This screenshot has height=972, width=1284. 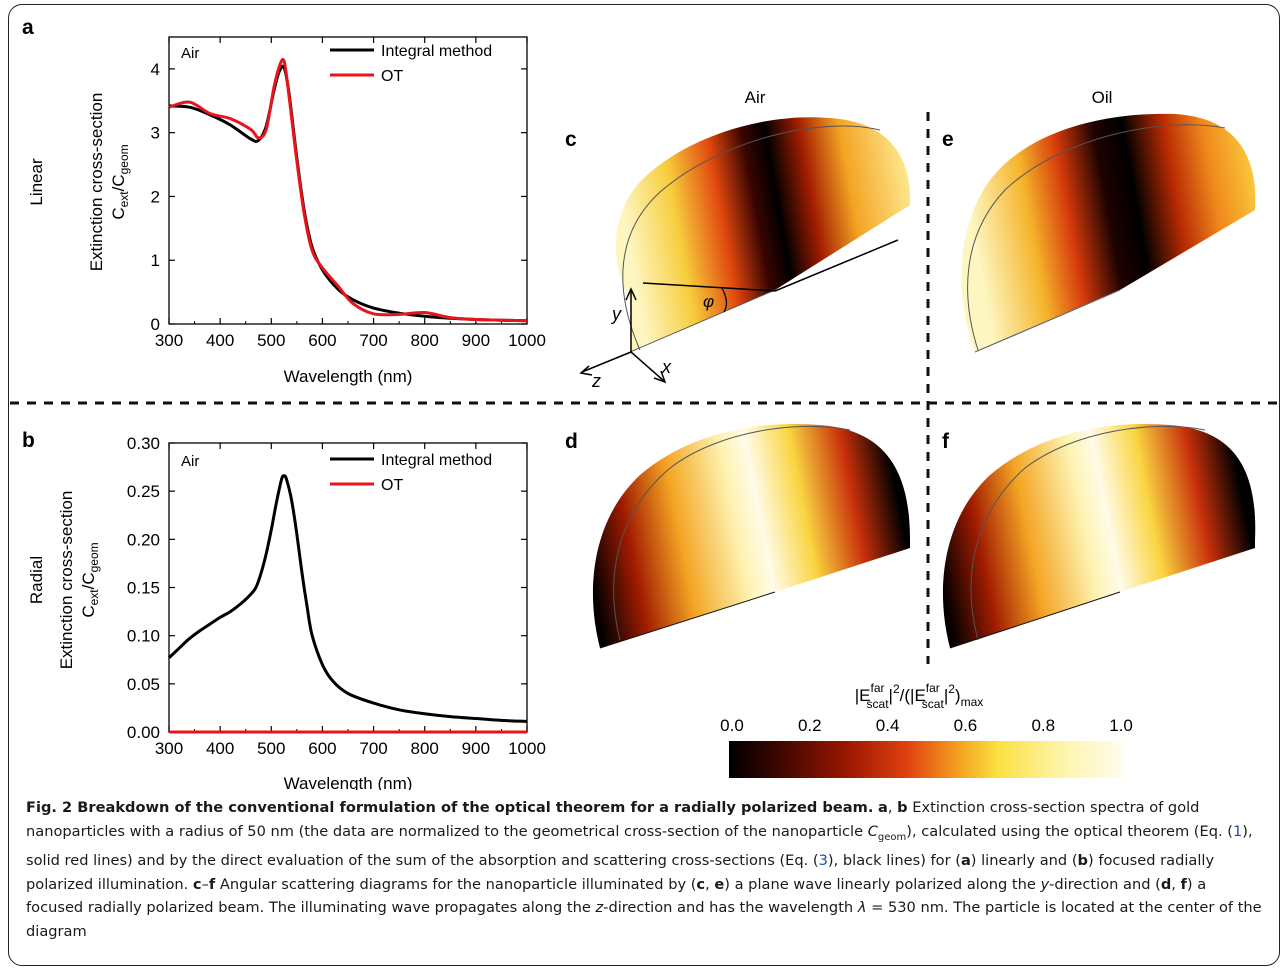 I want to click on column-title-oil: Oil, so click(x=1102, y=97).